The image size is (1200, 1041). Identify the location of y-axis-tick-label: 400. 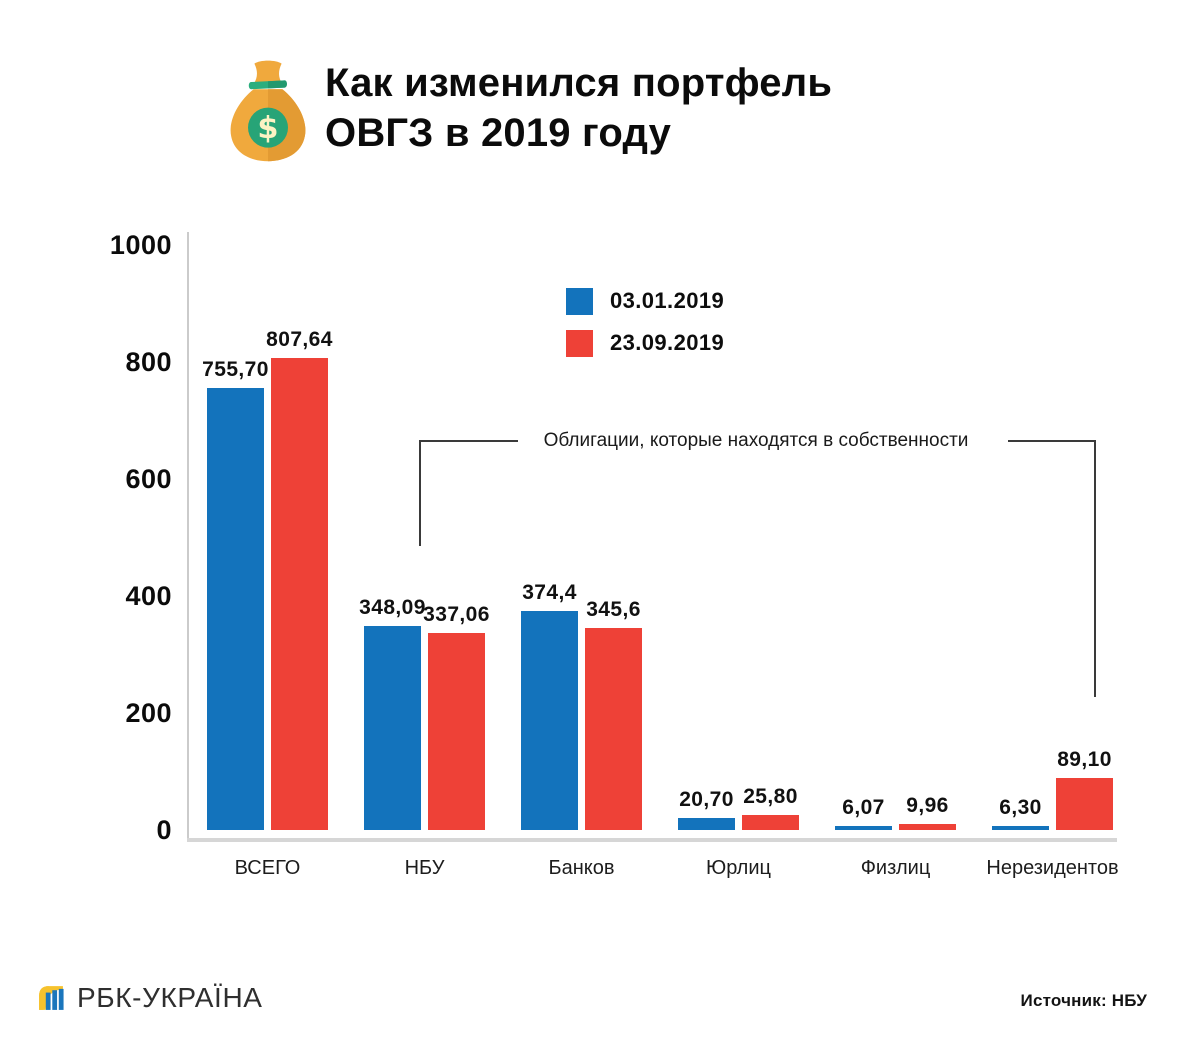
(148, 596).